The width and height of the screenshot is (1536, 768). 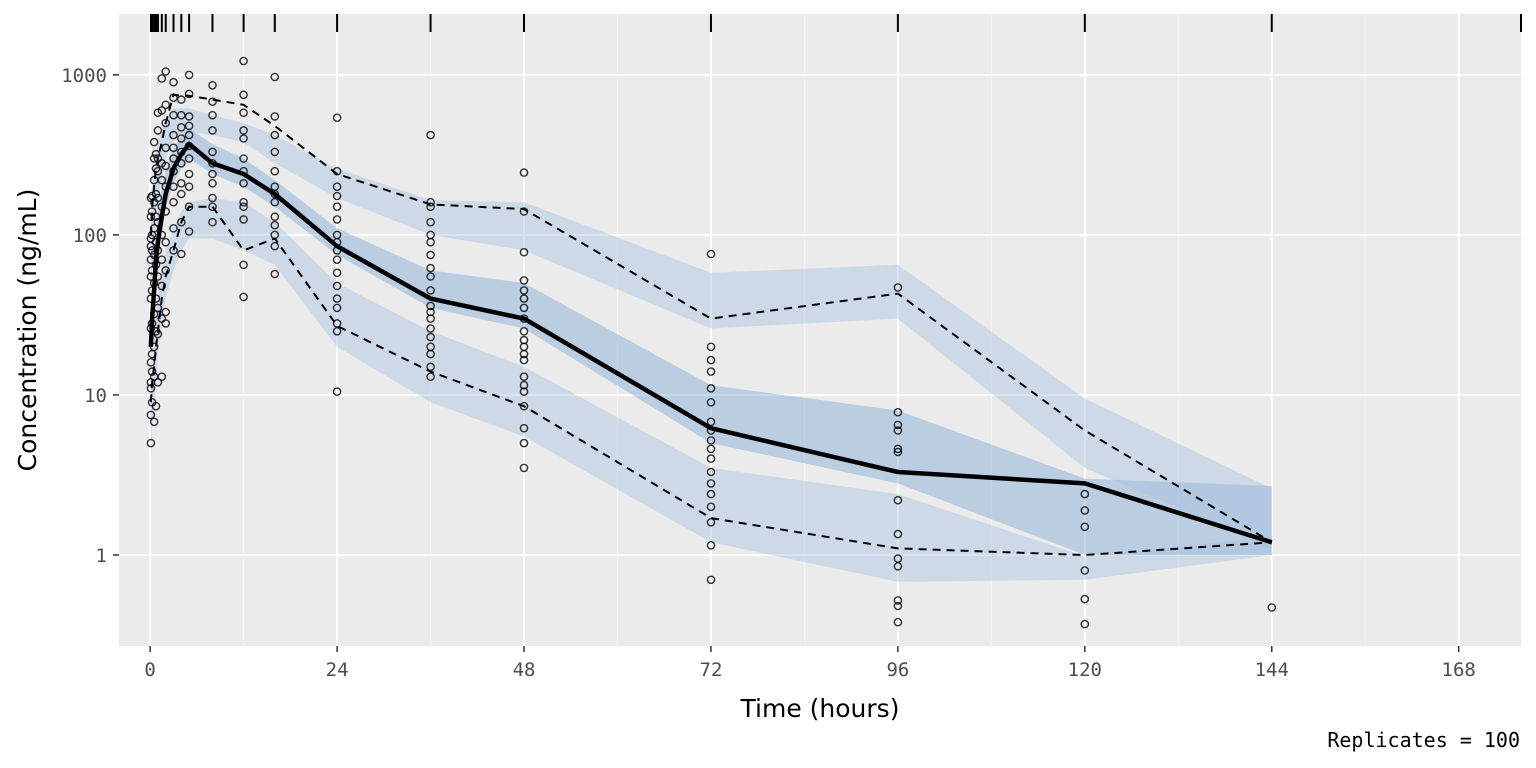 I want to click on x-tick-label: 48, so click(x=524, y=670).